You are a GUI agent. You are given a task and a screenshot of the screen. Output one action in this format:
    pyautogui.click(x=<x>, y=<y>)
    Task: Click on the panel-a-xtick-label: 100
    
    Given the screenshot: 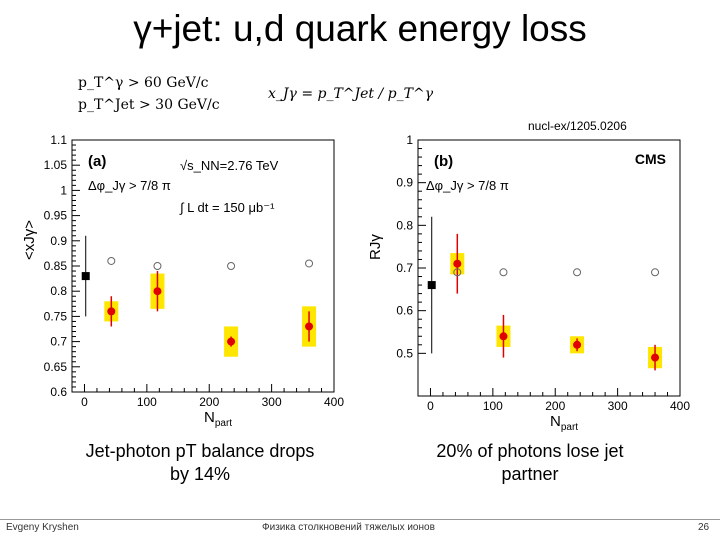 What is the action you would take?
    pyautogui.click(x=147, y=402)
    